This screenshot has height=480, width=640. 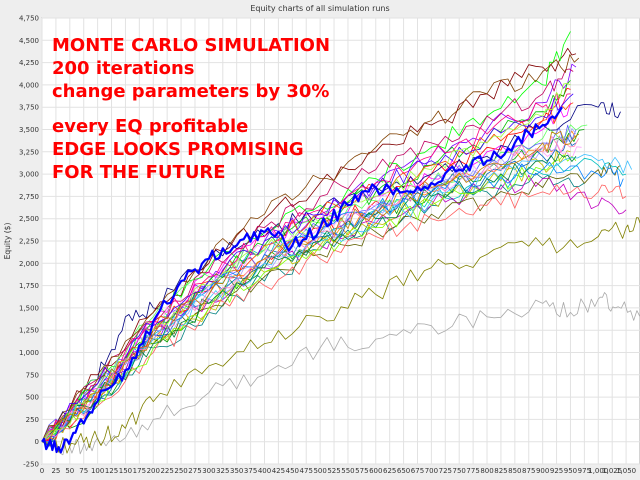 I want to click on x-tick-label: 525, so click(x=333, y=471).